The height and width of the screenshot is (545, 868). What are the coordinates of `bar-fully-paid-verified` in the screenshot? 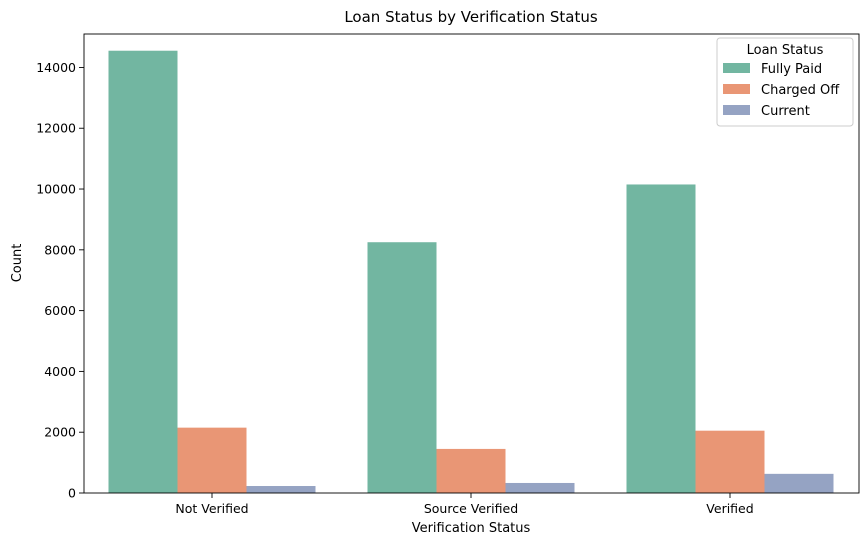 It's located at (661, 338).